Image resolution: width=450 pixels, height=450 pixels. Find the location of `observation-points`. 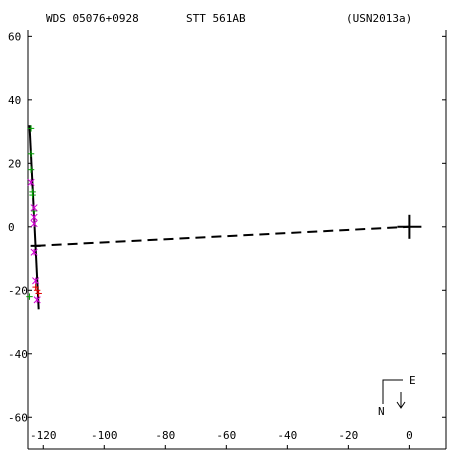

observation-points is located at coordinates (34, 214).